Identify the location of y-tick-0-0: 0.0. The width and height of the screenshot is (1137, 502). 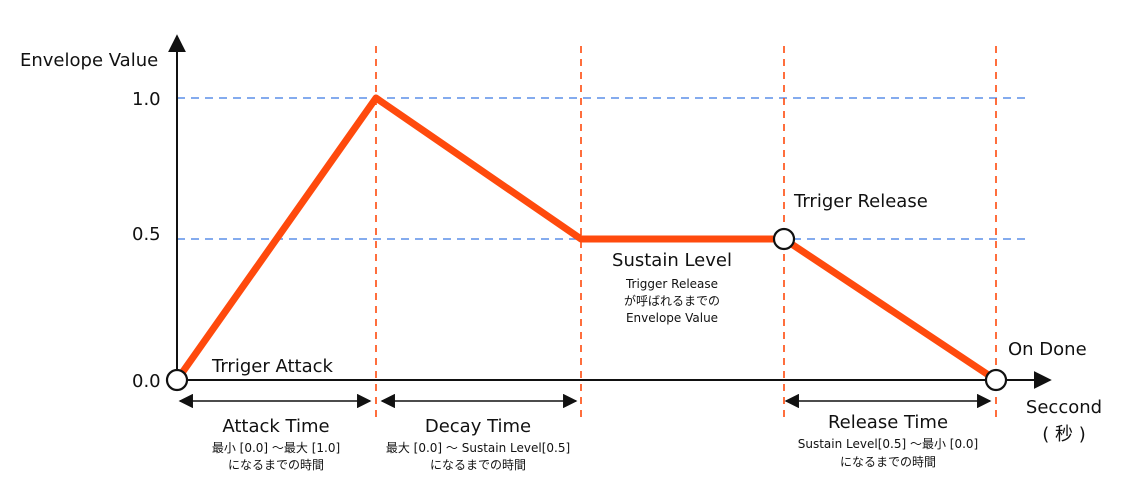
(146, 381).